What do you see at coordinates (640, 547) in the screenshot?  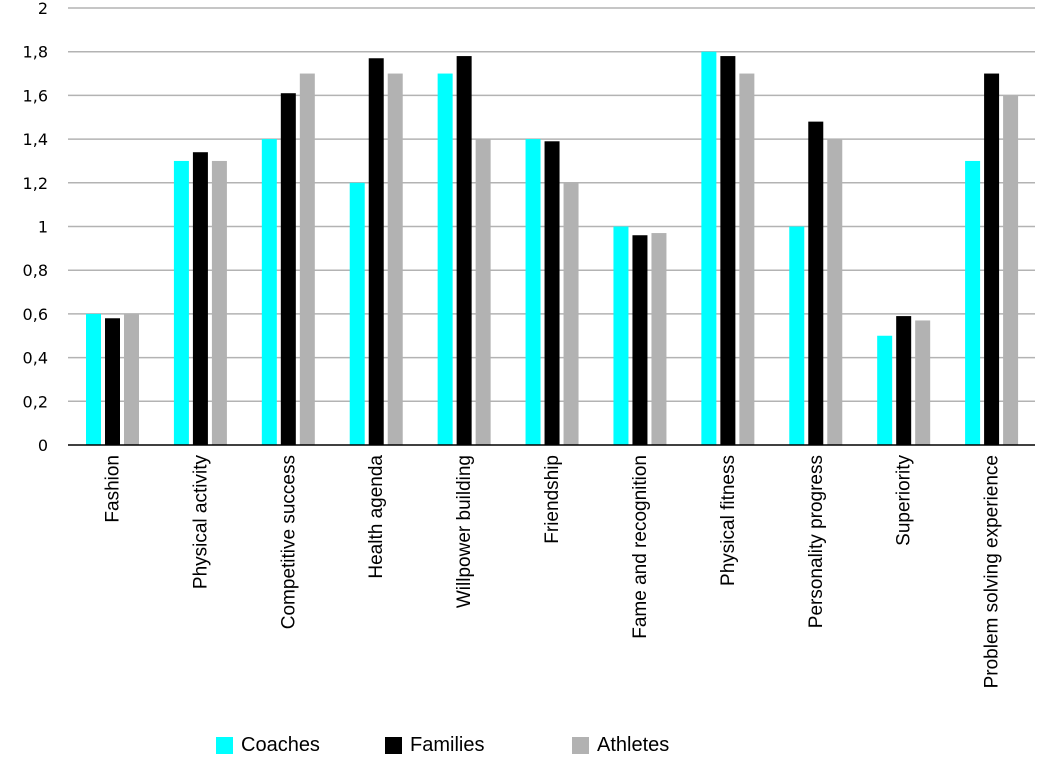 I see `x-tick-label: Fame and recognition` at bounding box center [640, 547].